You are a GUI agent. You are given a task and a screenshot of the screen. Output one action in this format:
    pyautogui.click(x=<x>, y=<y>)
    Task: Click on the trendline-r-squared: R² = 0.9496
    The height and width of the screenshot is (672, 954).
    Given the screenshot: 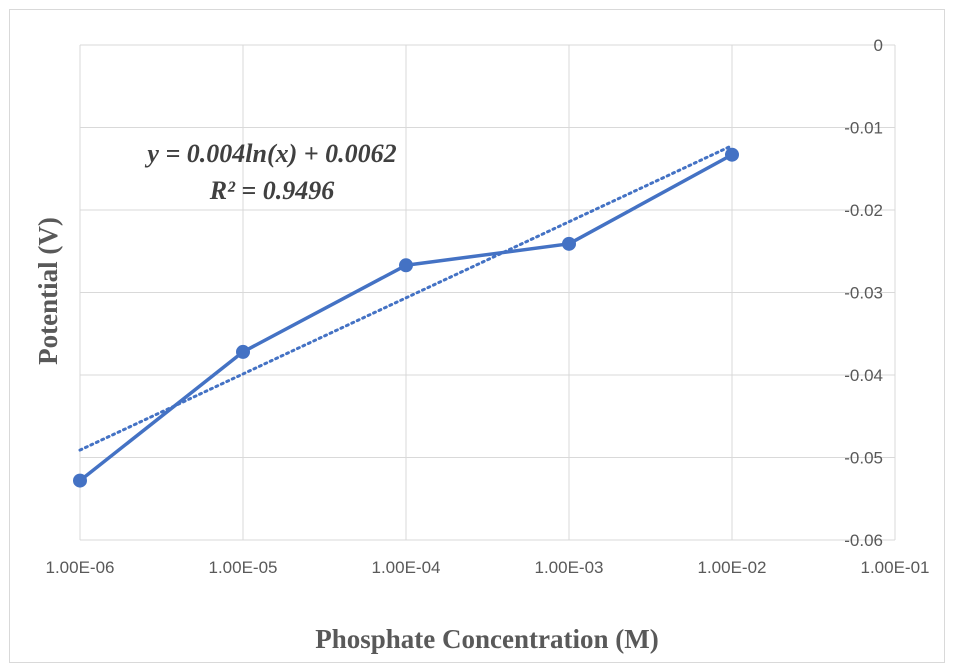 What is the action you would take?
    pyautogui.click(x=271, y=190)
    